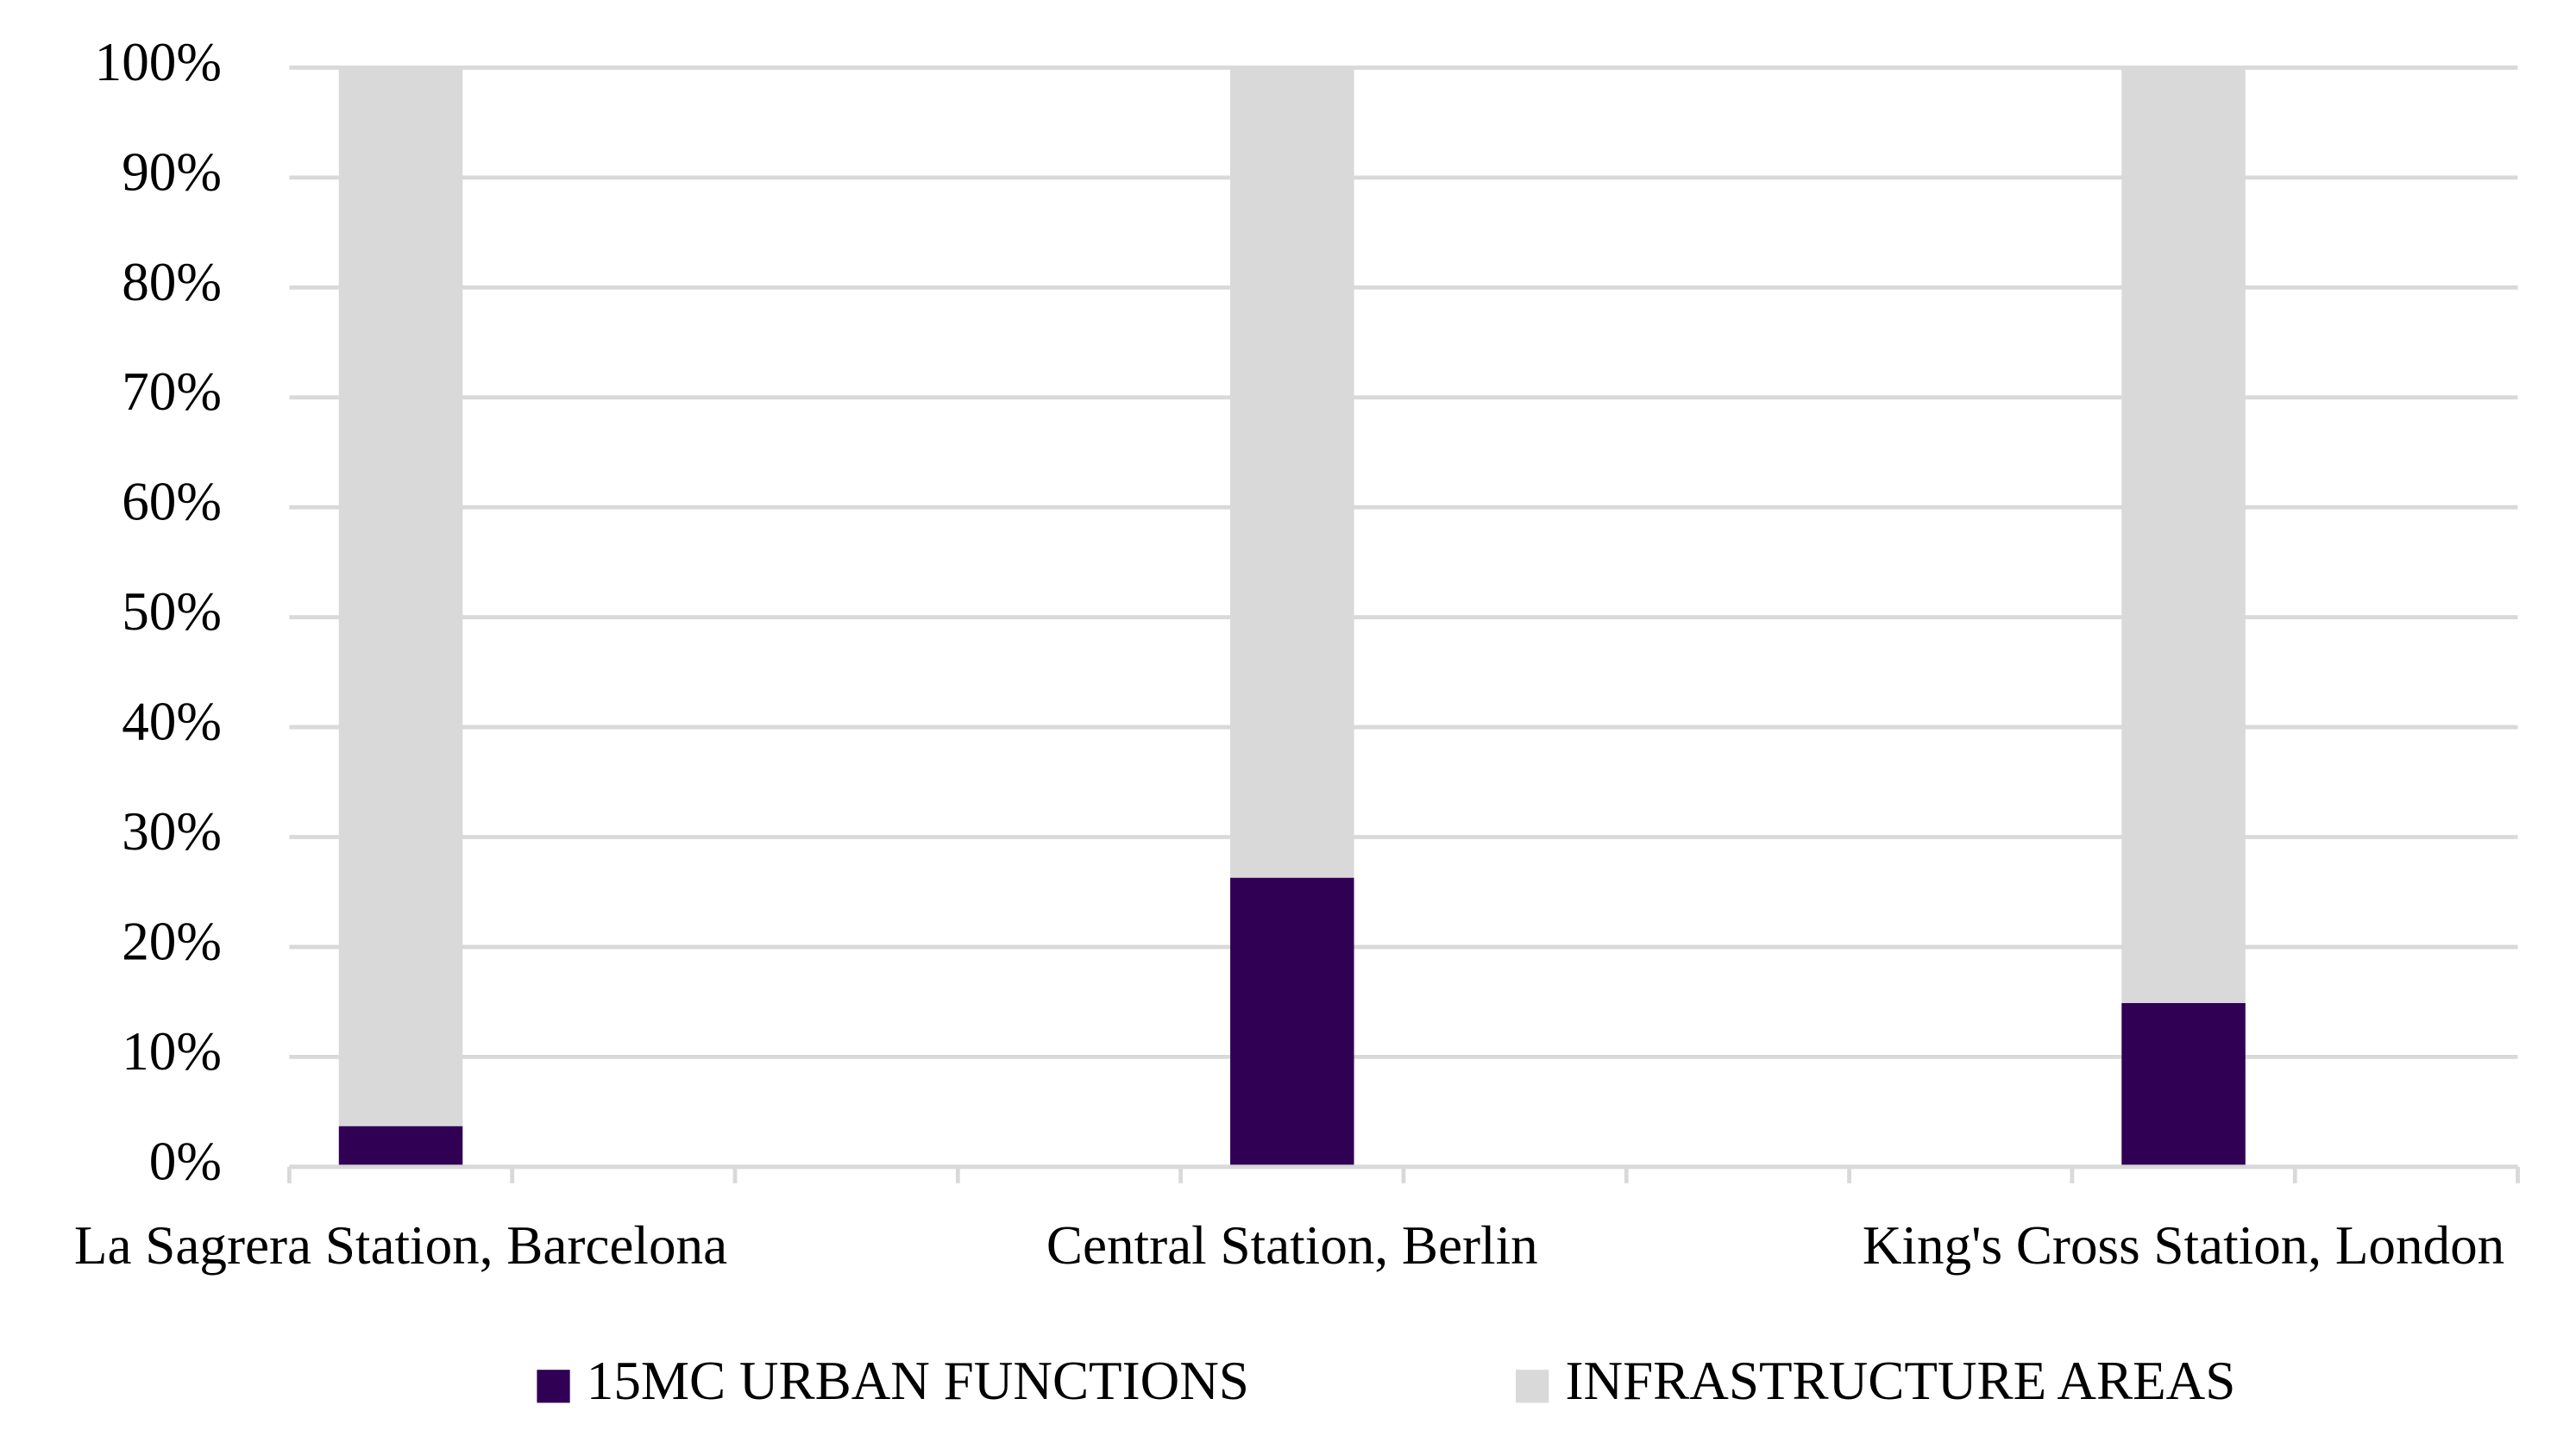  I want to click on y-tick-label: 0%, so click(185, 1161).